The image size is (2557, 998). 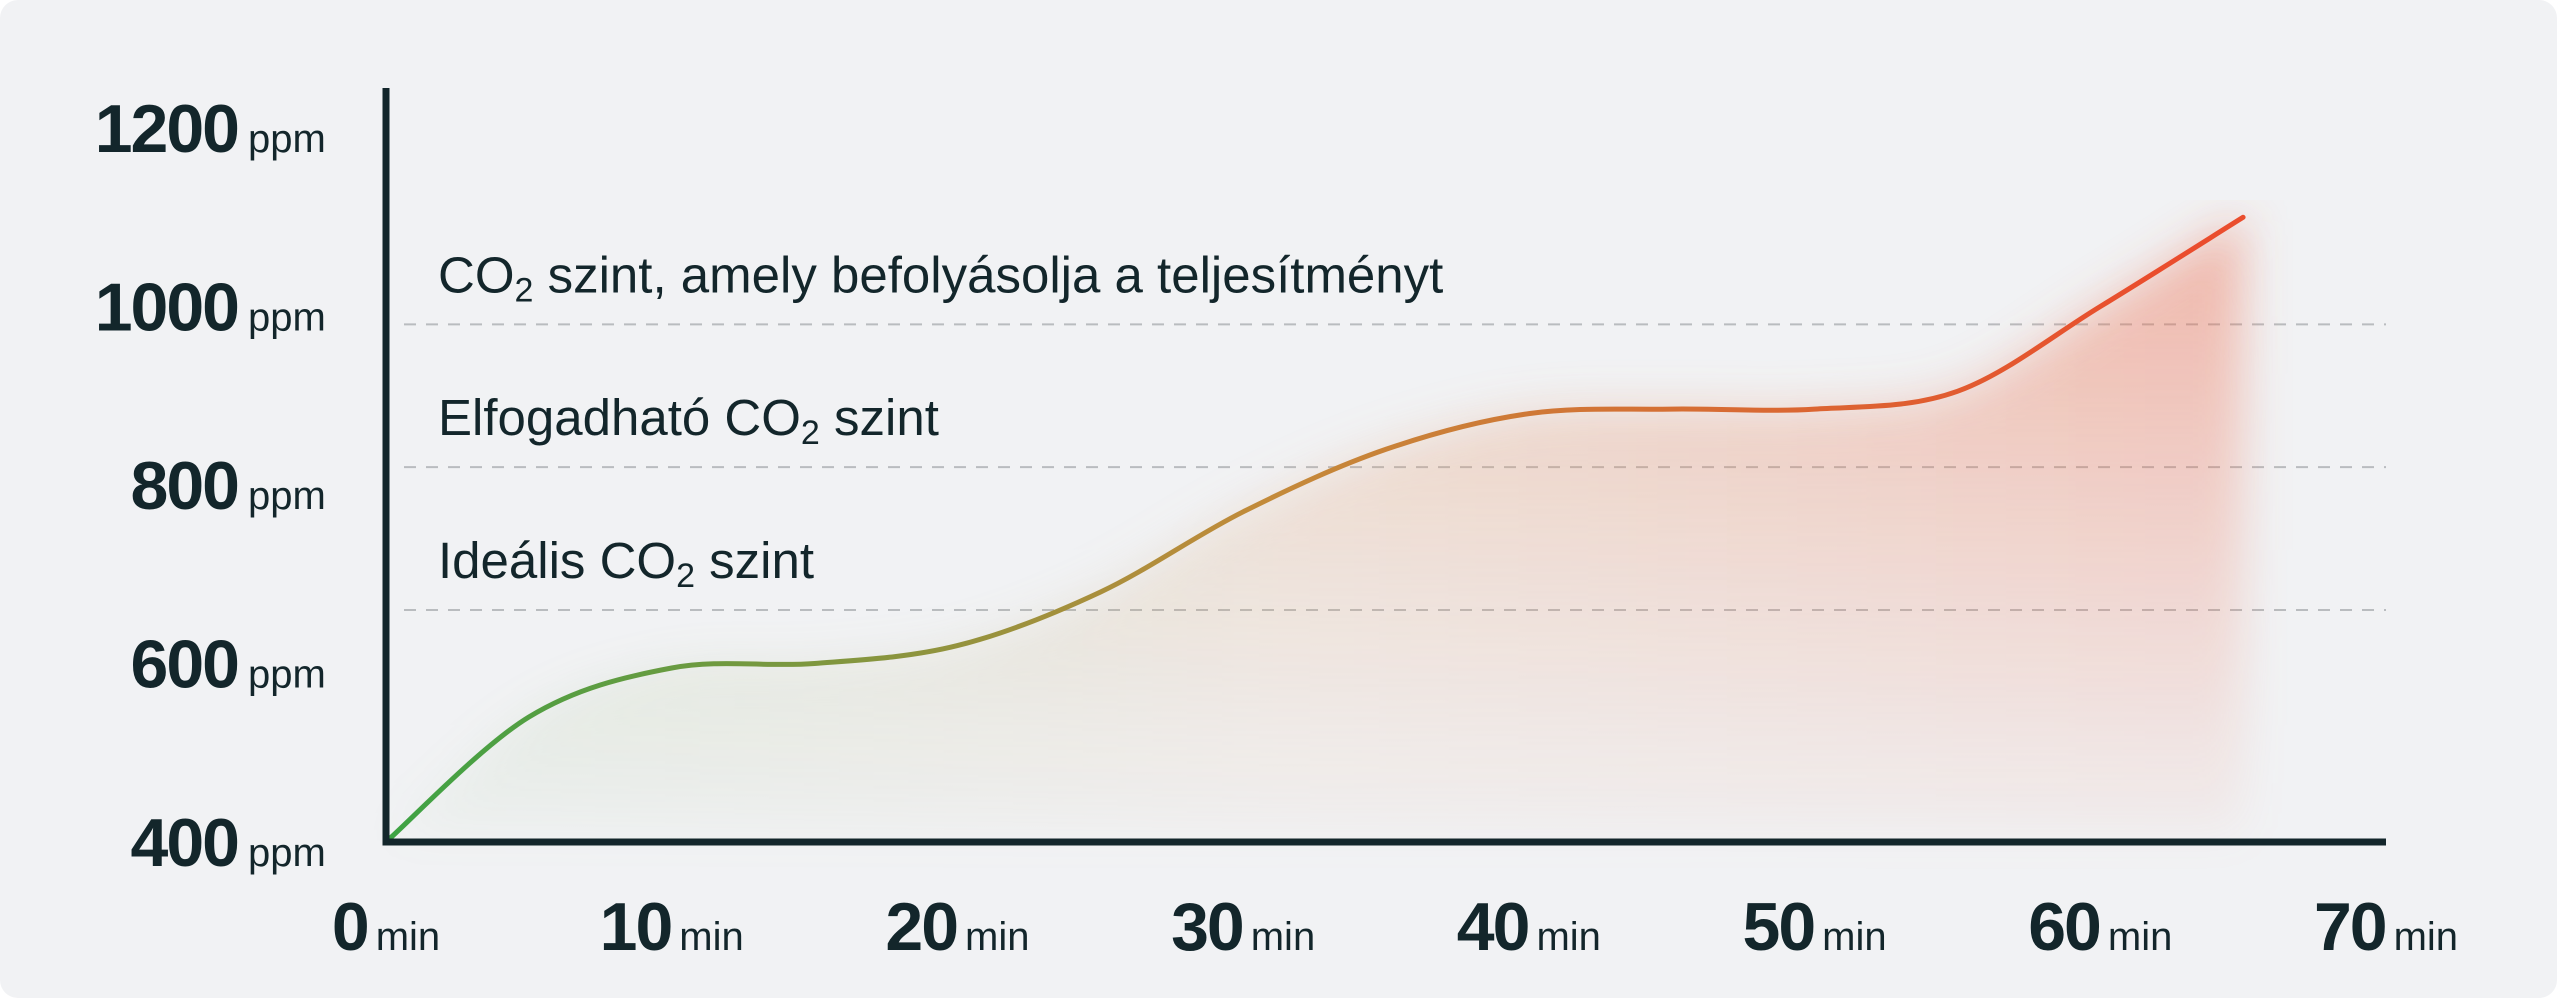 What do you see at coordinates (185, 843) in the screenshot?
I see `y-tick-label: 400` at bounding box center [185, 843].